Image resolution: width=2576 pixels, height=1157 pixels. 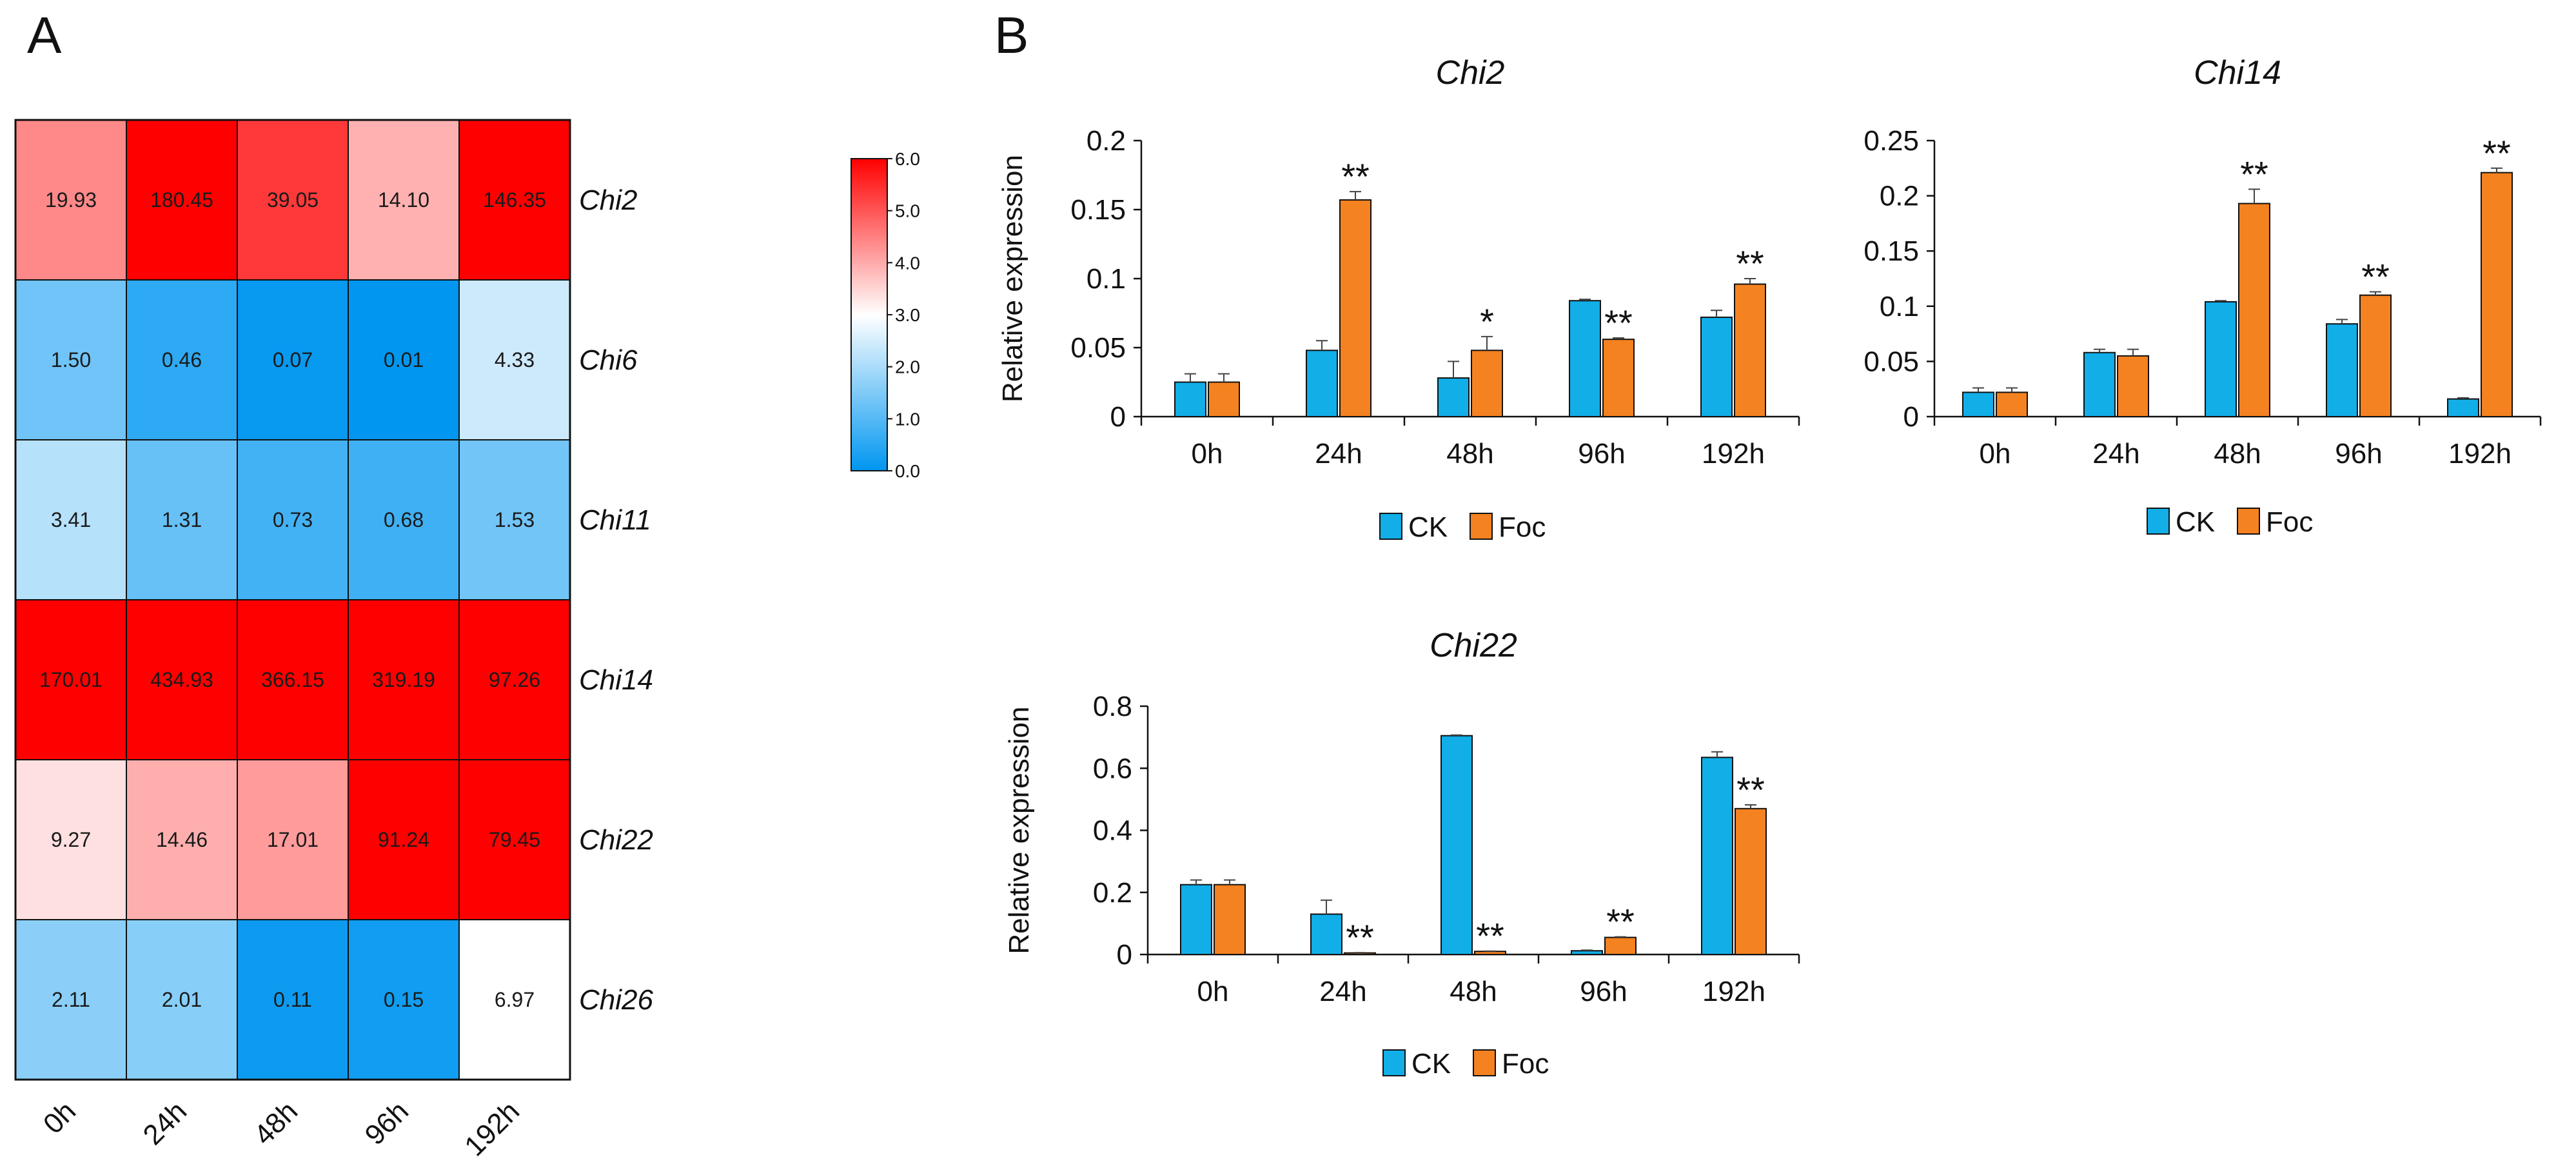 I want to click on heatmap-cell-value: 6.97, so click(x=515, y=999).